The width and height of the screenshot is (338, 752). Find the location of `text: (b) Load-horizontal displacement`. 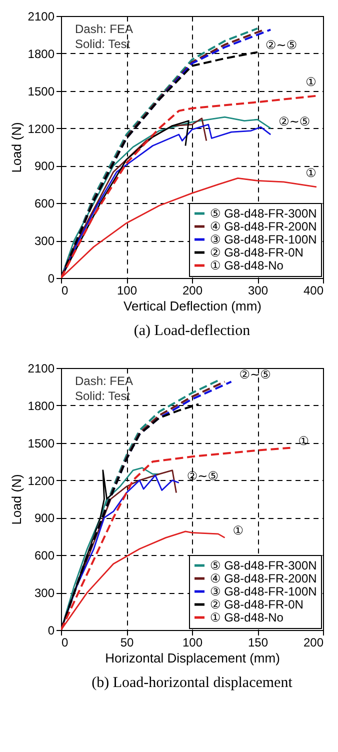

text: (b) Load-horizontal displacement is located at coordinates (193, 683).